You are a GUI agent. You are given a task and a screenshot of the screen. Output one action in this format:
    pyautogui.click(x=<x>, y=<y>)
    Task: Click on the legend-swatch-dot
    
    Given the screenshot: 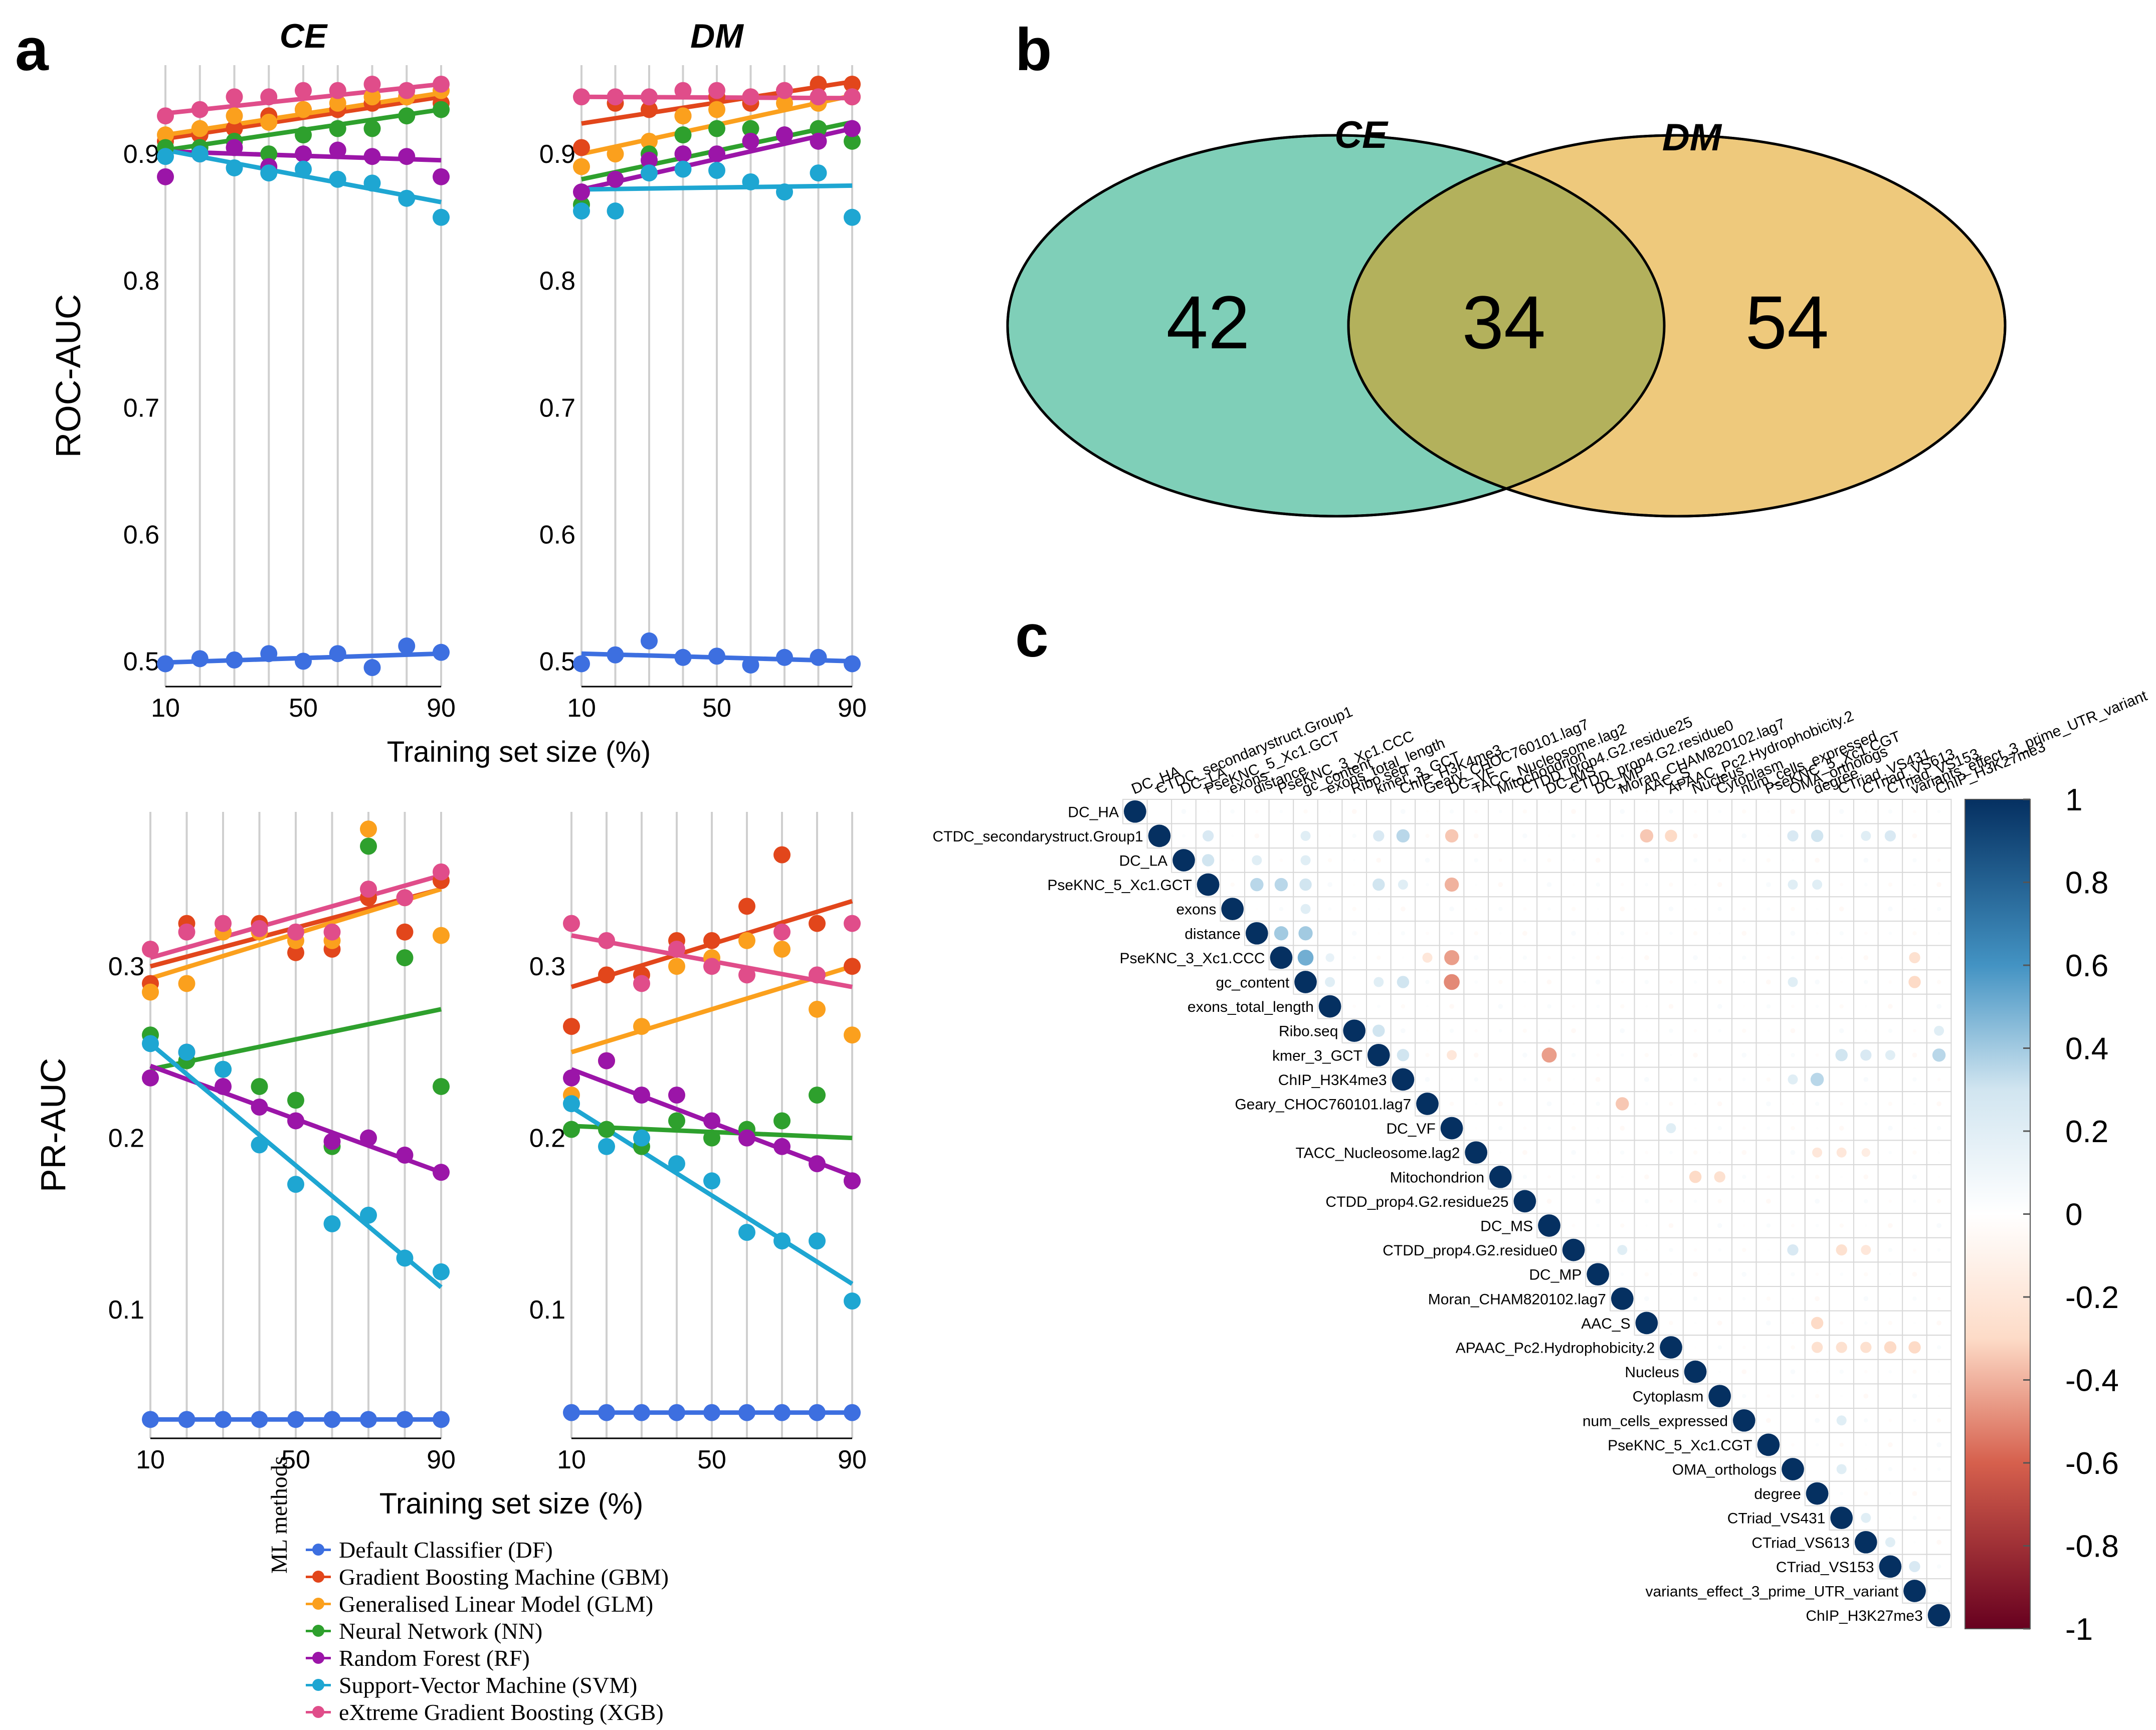 What is the action you would take?
    pyautogui.click(x=318, y=1712)
    